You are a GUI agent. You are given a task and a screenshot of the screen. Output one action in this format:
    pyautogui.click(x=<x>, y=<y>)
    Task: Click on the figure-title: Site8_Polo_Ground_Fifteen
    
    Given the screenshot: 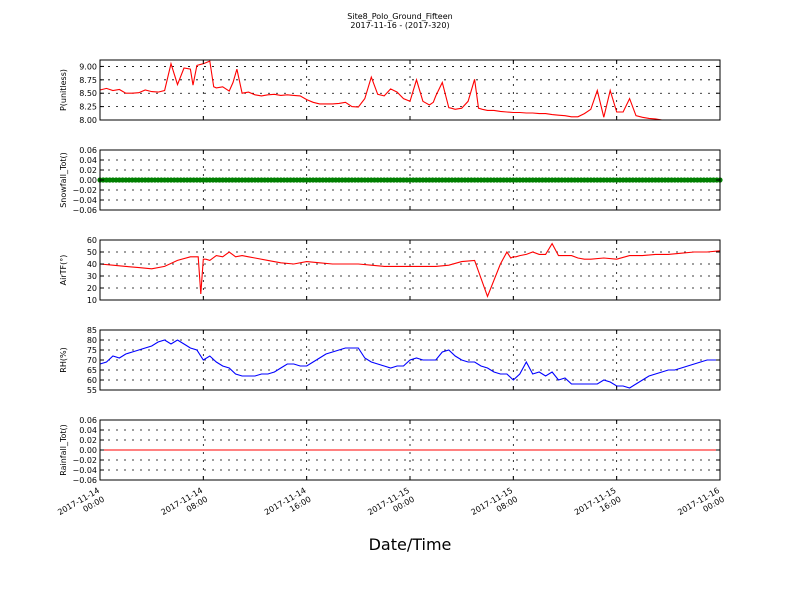 What is the action you would take?
    pyautogui.click(x=399, y=16)
    